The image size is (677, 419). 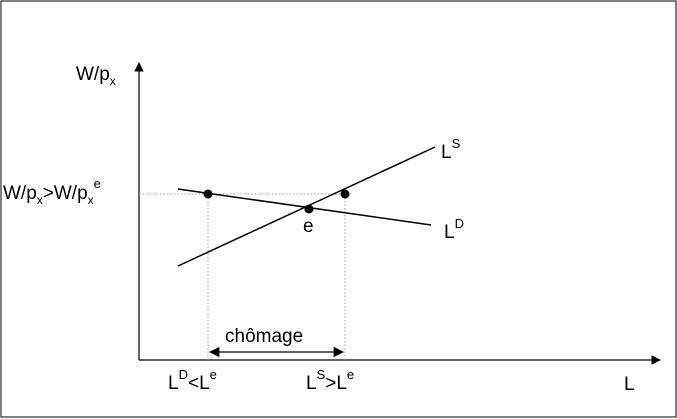 What do you see at coordinates (308, 226) in the screenshot?
I see `equilibrium-label: e` at bounding box center [308, 226].